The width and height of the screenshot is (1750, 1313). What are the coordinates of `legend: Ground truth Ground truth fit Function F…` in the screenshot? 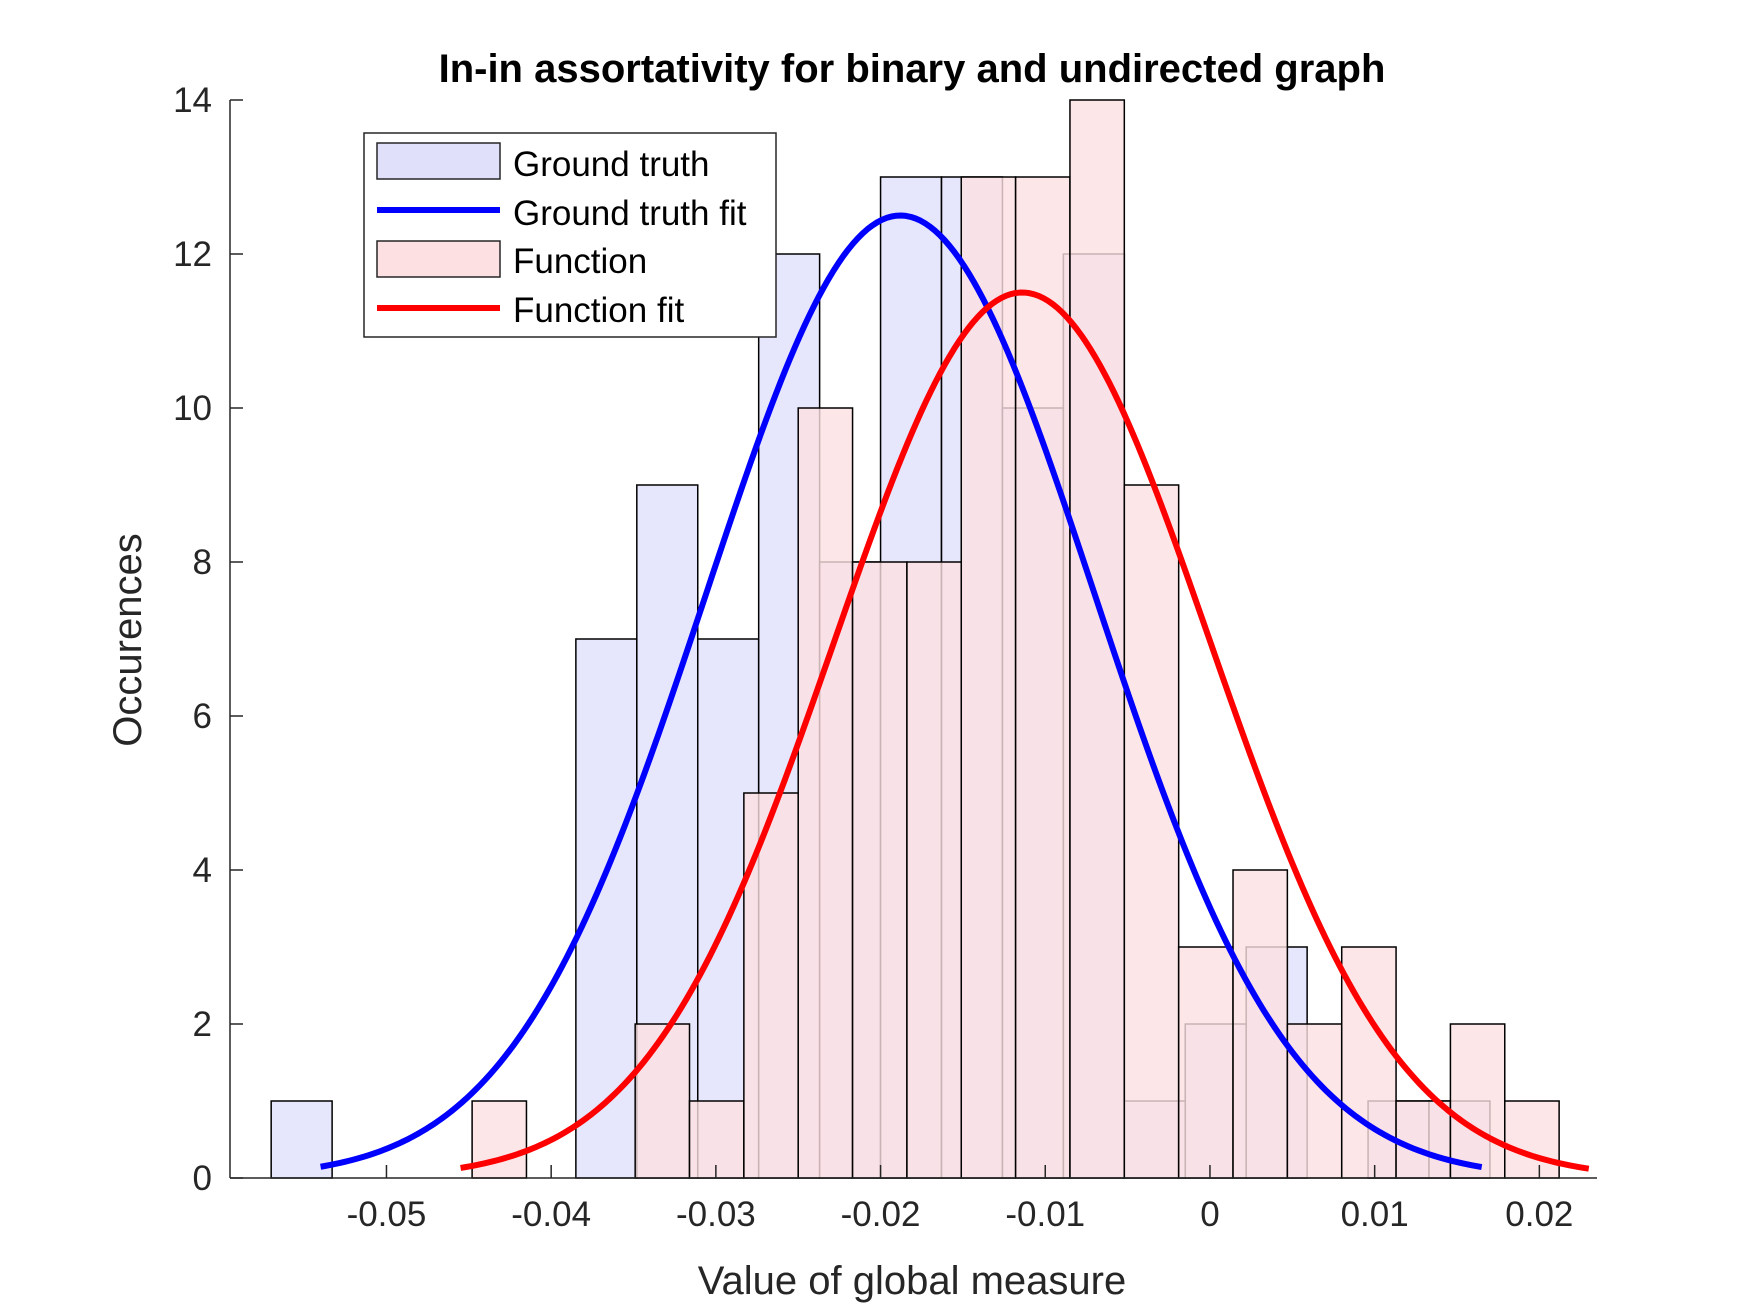 It's located at (570, 235).